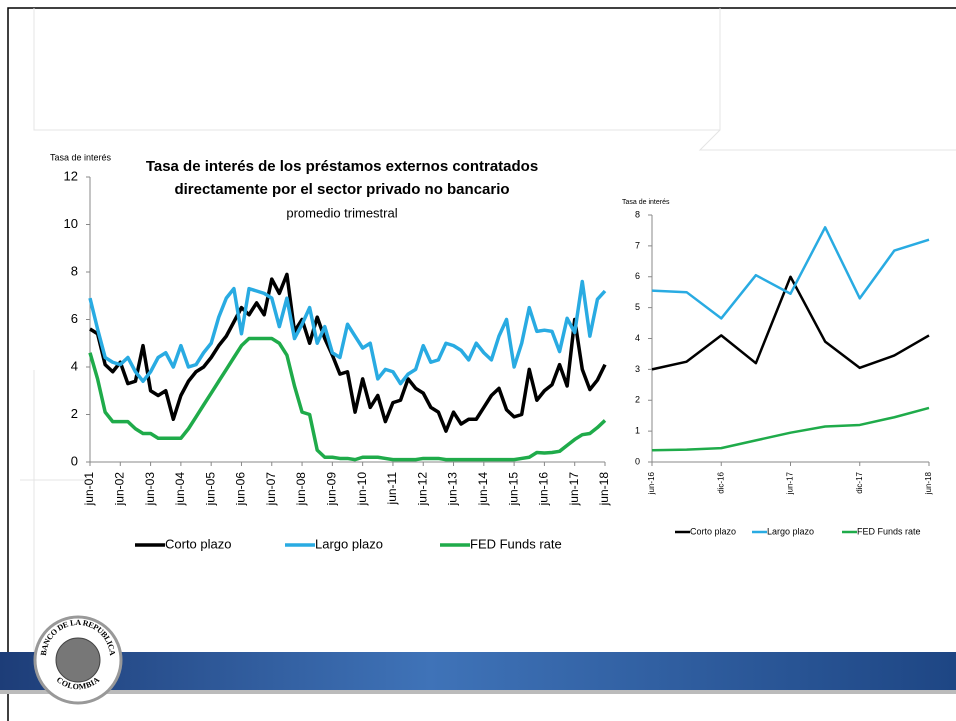 This screenshot has height=721, width=956. Describe the element at coordinates (362, 489) in the screenshot. I see `x-tick-label: jun-10` at that location.